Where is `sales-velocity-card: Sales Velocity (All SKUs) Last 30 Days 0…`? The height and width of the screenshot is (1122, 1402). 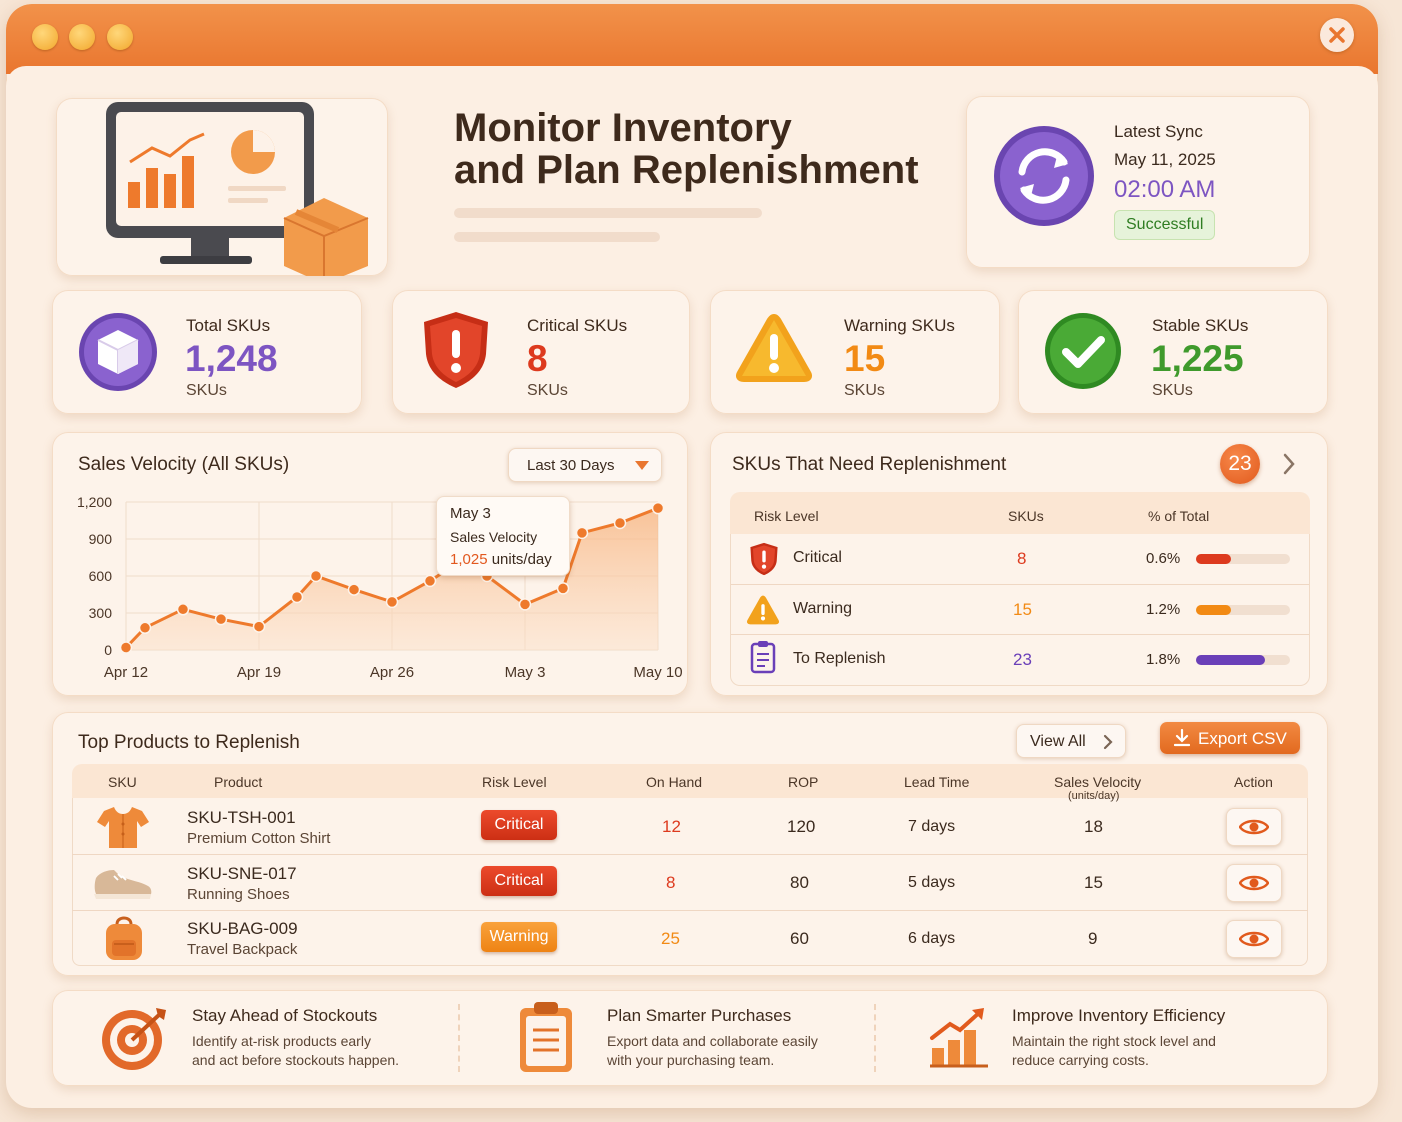
sales-velocity-card: Sales Velocity (All SKUs) Last 30 Days 0… is located at coordinates (370, 564).